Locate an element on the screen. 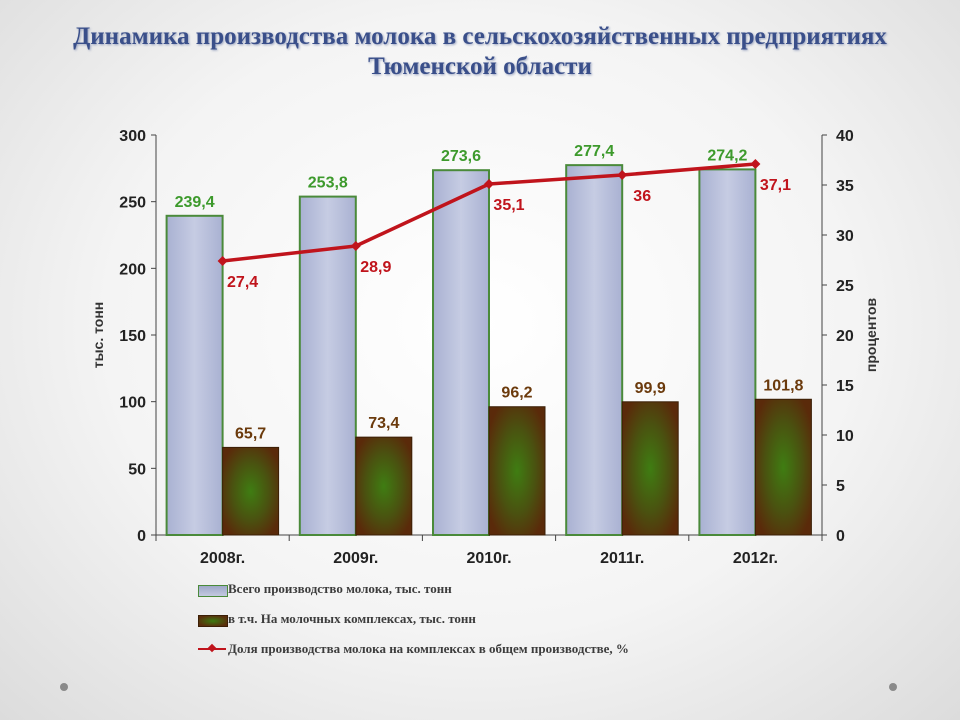  y-axis-title-right: процентов is located at coordinates (871, 334).